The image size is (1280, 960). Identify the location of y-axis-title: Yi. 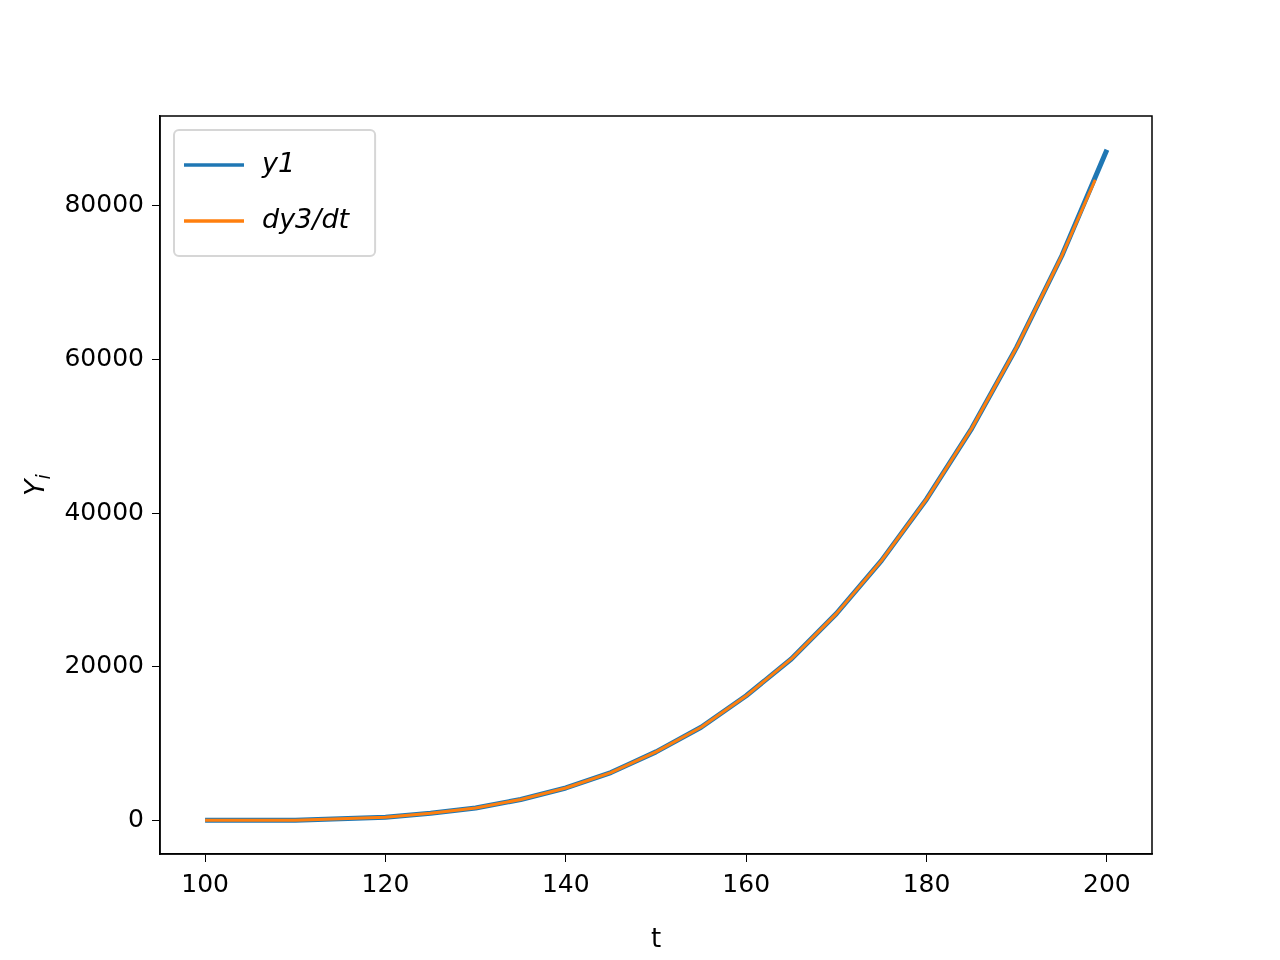
(36, 484).